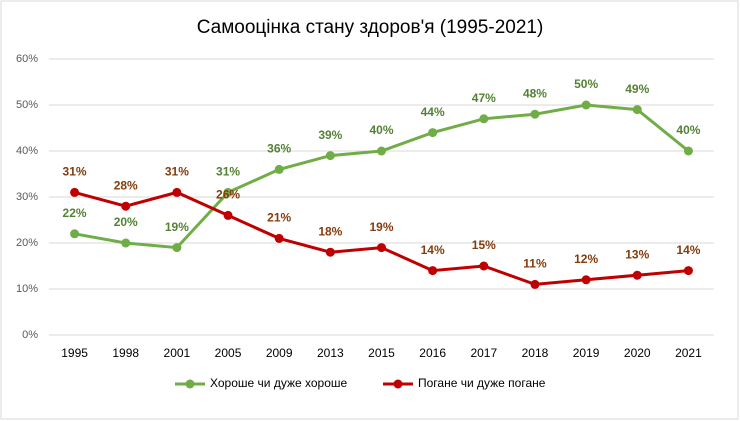  What do you see at coordinates (125, 353) in the screenshot?
I see `x-tick-label: 1998` at bounding box center [125, 353].